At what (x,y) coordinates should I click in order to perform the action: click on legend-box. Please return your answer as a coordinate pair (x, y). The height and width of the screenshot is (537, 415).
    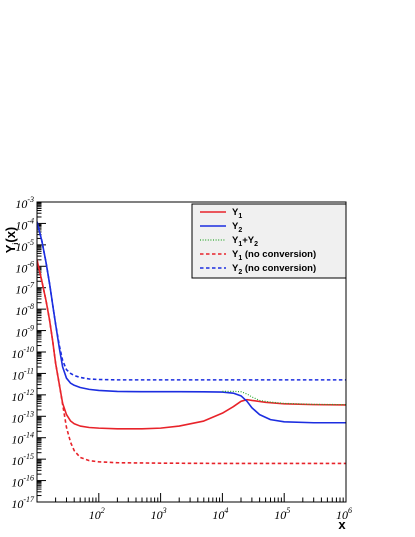
    Looking at the image, I should click on (269, 241).